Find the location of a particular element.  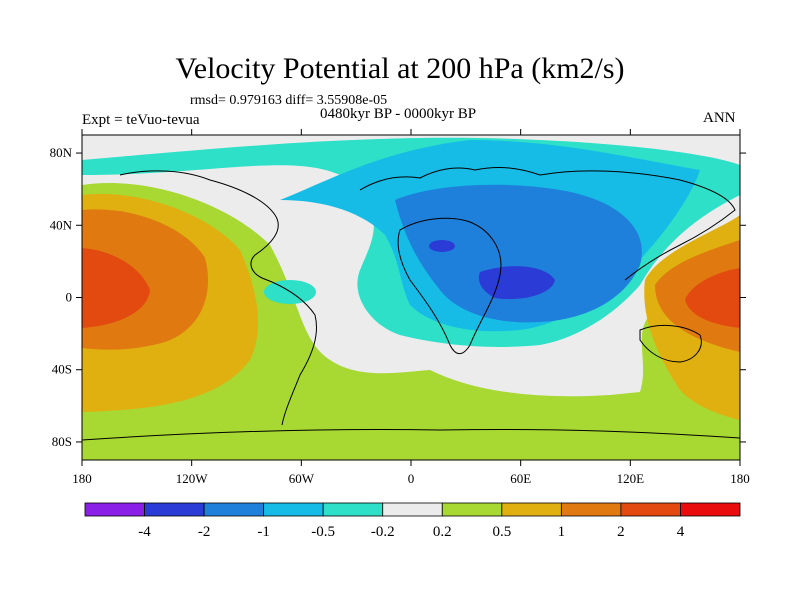

colorbar-label: -1 is located at coordinates (263, 532).